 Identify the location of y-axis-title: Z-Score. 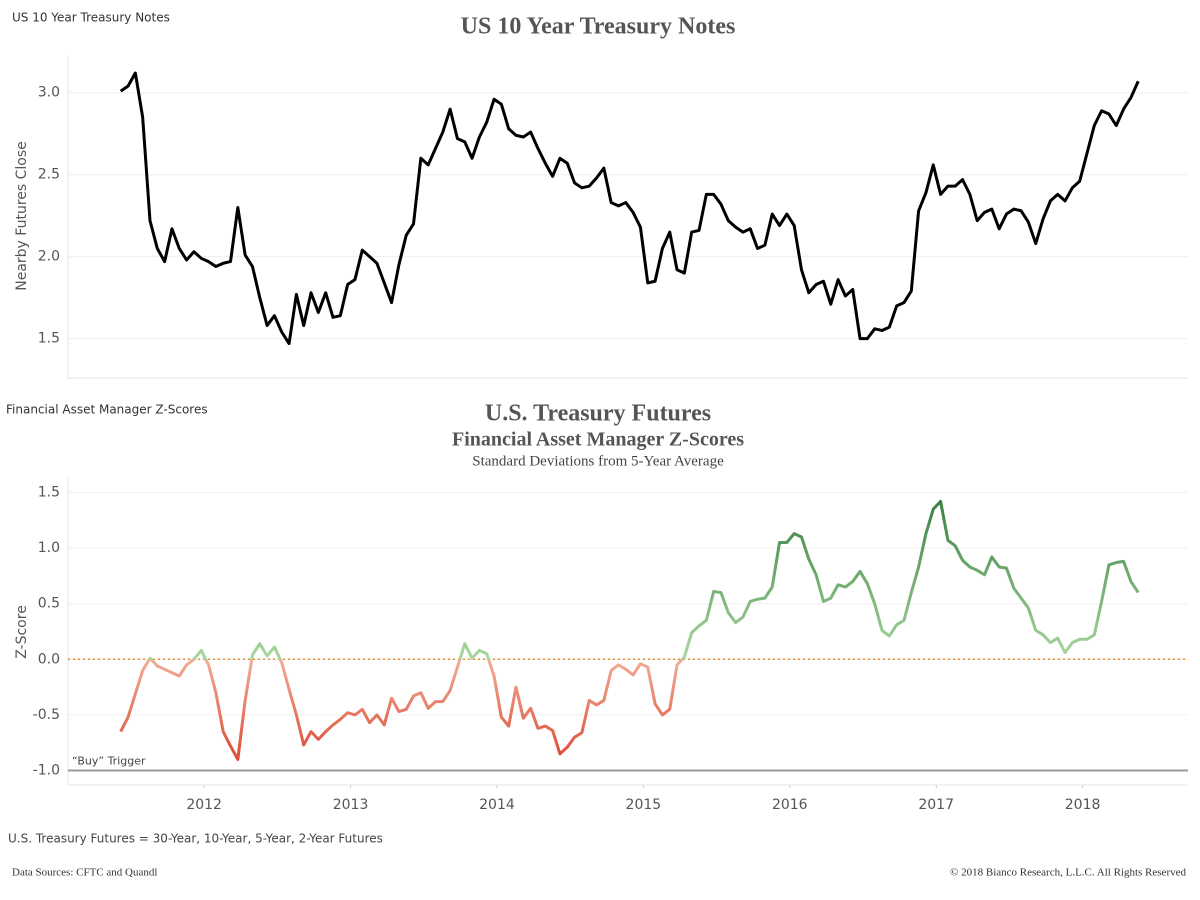
(22, 632).